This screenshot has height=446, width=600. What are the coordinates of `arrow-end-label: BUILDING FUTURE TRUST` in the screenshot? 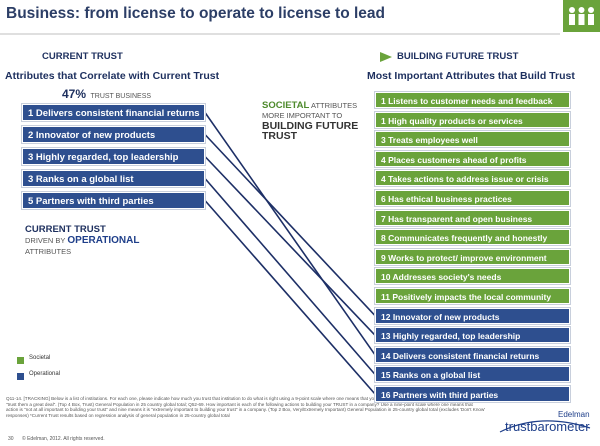 It's located at (458, 56).